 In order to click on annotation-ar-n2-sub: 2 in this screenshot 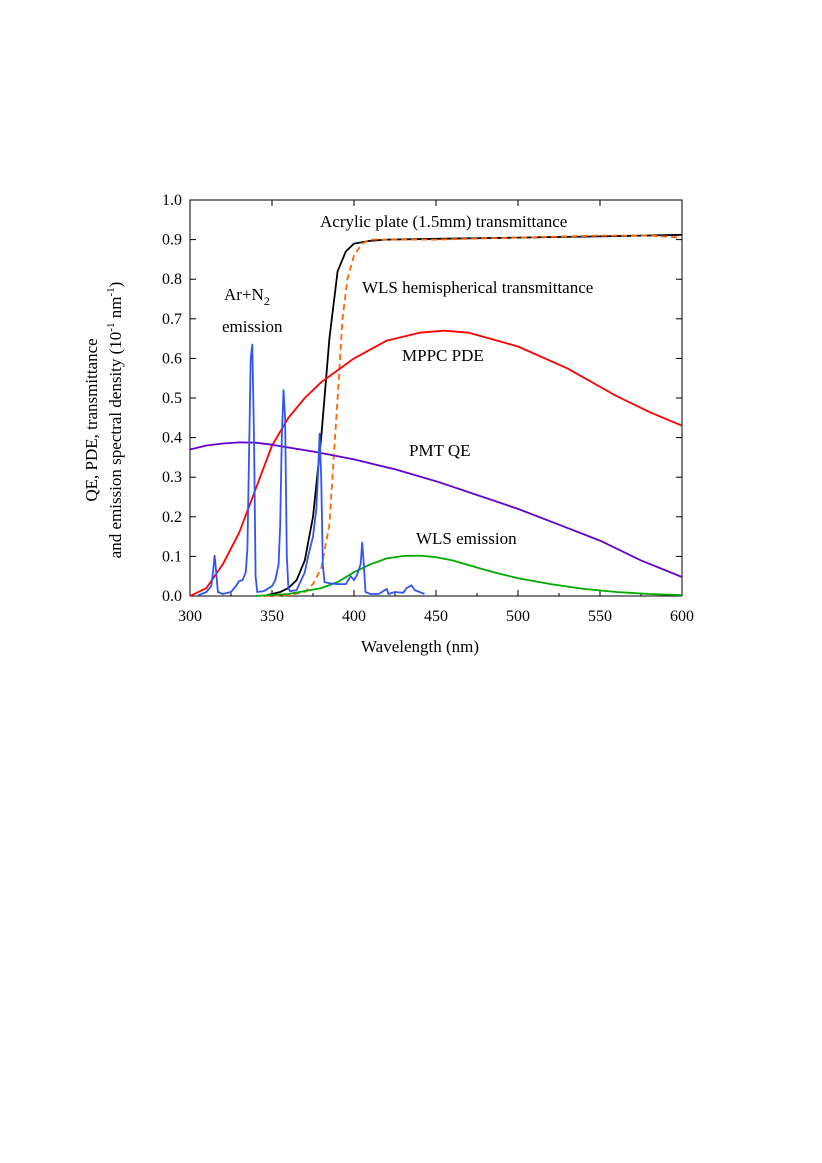, I will do `click(267, 301)`.